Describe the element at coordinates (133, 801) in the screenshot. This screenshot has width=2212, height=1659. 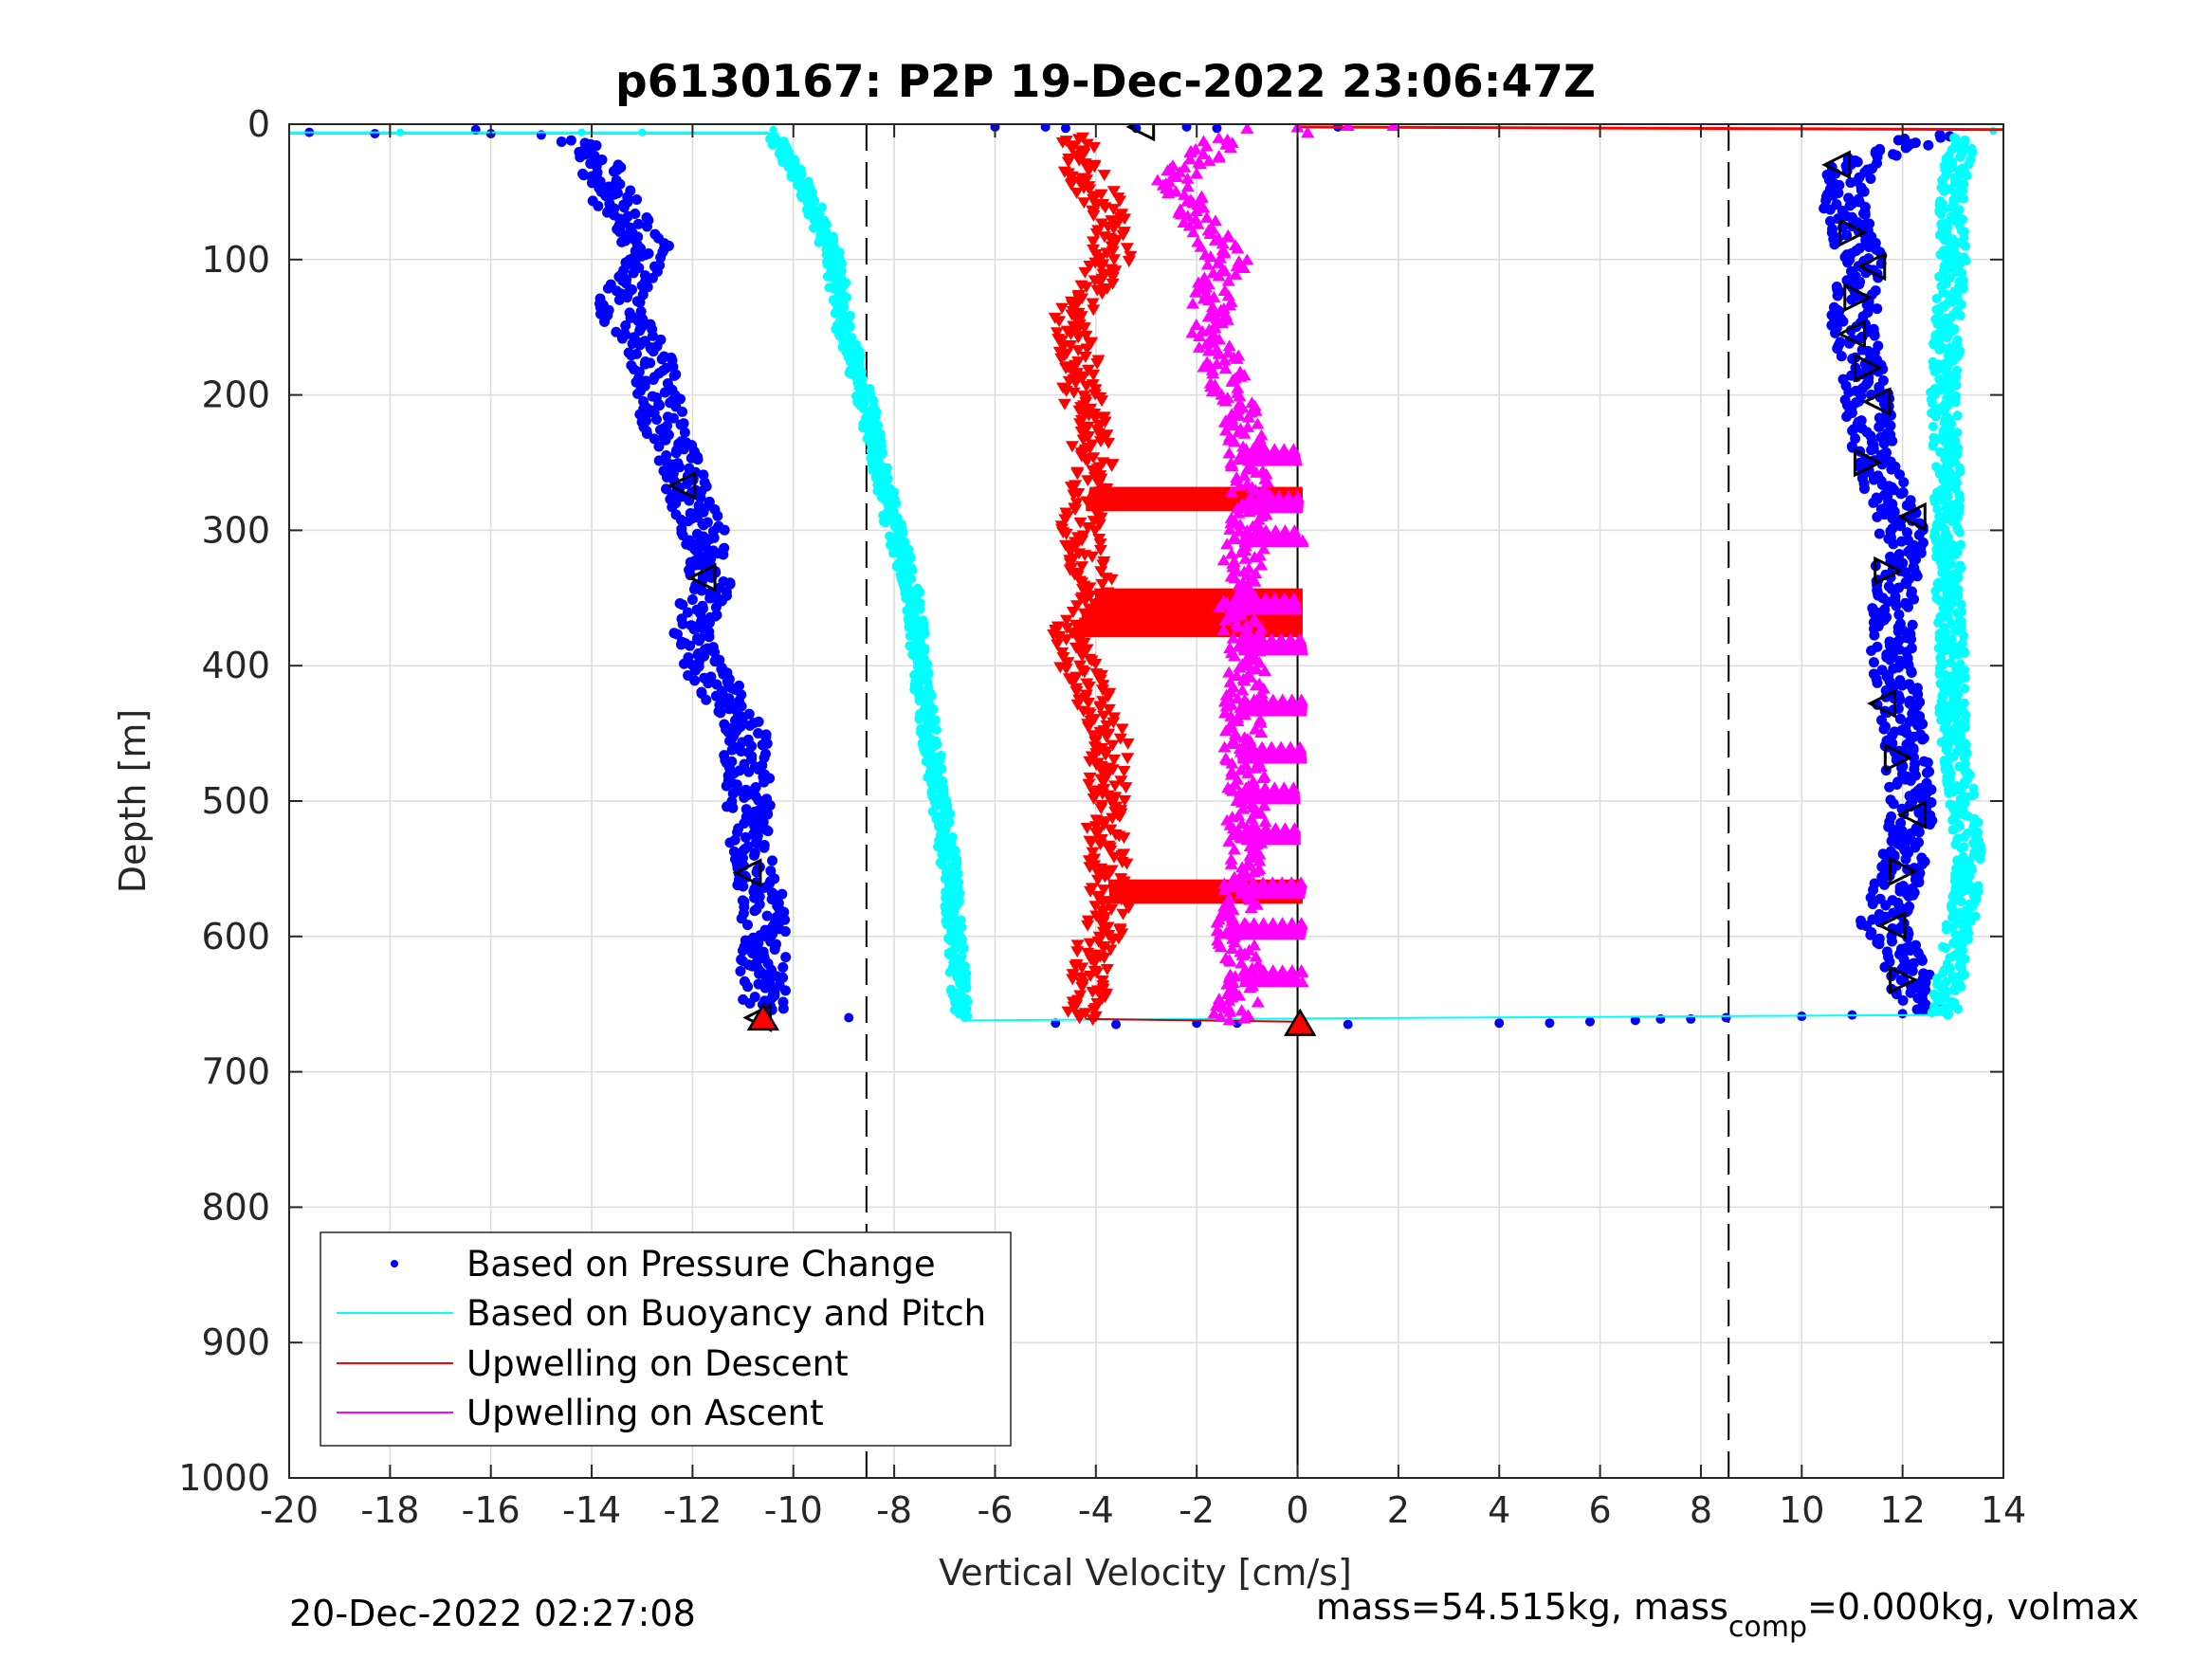
I see `y-axis-label: Depth [m]` at that location.